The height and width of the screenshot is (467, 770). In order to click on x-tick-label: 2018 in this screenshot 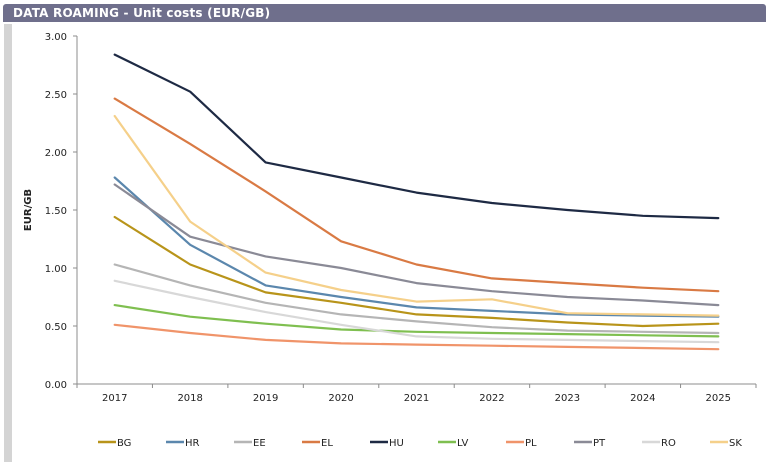, I will do `click(189, 398)`.